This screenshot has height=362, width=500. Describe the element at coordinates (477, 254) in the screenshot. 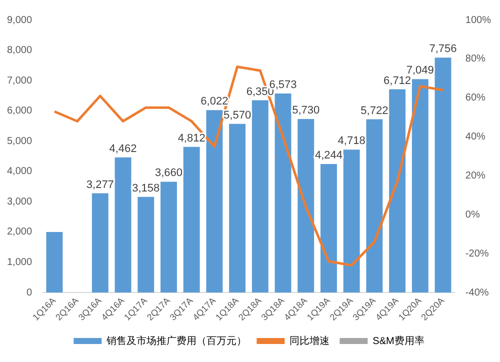

I see `y2-tick-label: -20%` at that location.